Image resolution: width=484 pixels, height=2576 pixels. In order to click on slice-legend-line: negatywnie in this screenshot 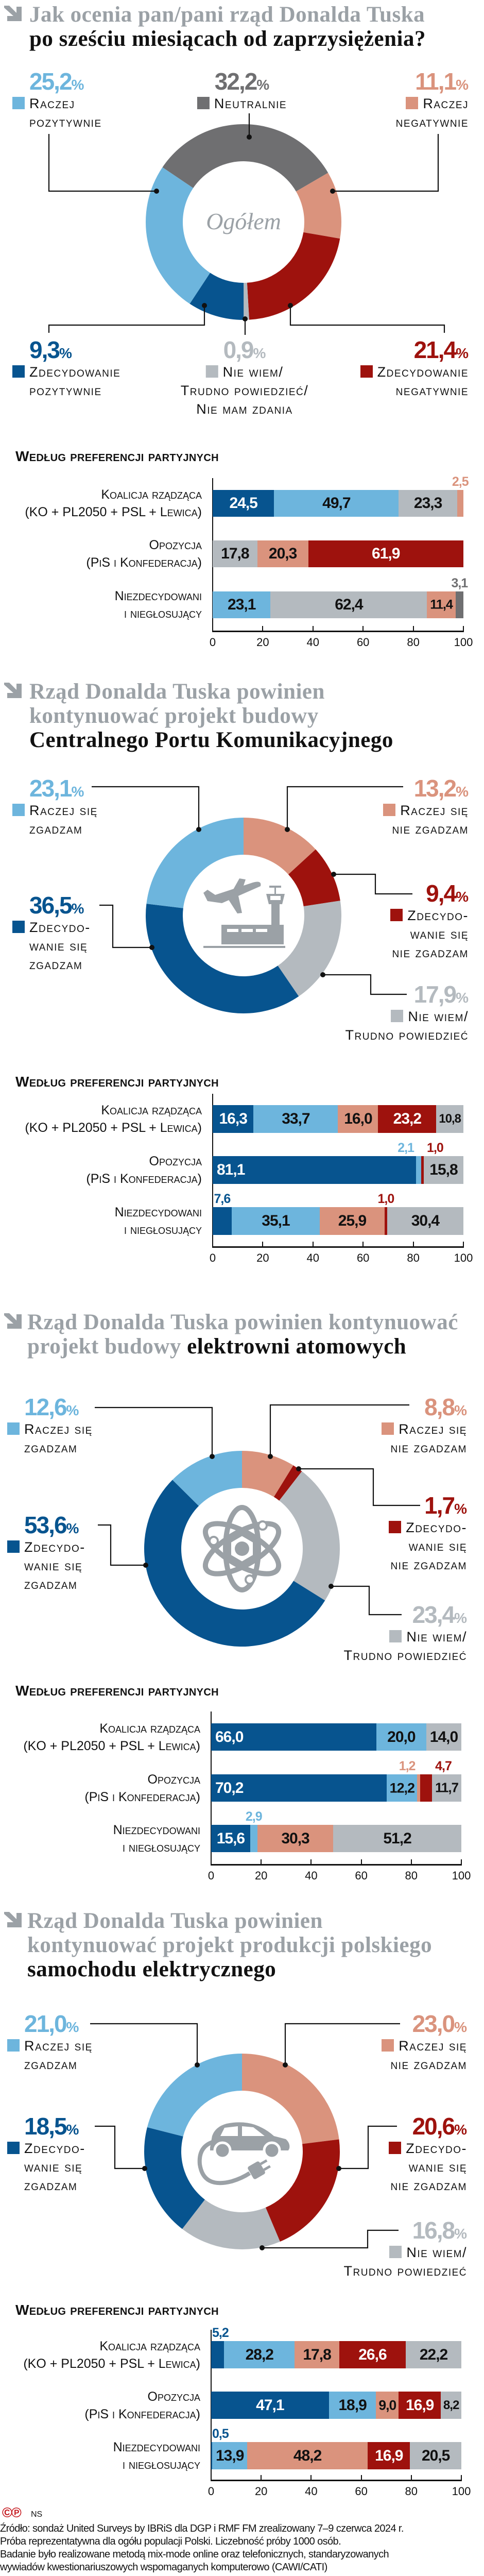, I will do `click(414, 390)`.